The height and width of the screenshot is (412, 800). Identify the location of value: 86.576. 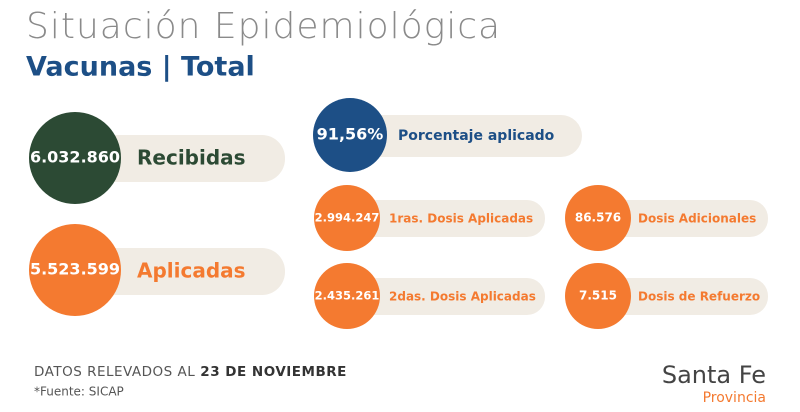
(598, 218).